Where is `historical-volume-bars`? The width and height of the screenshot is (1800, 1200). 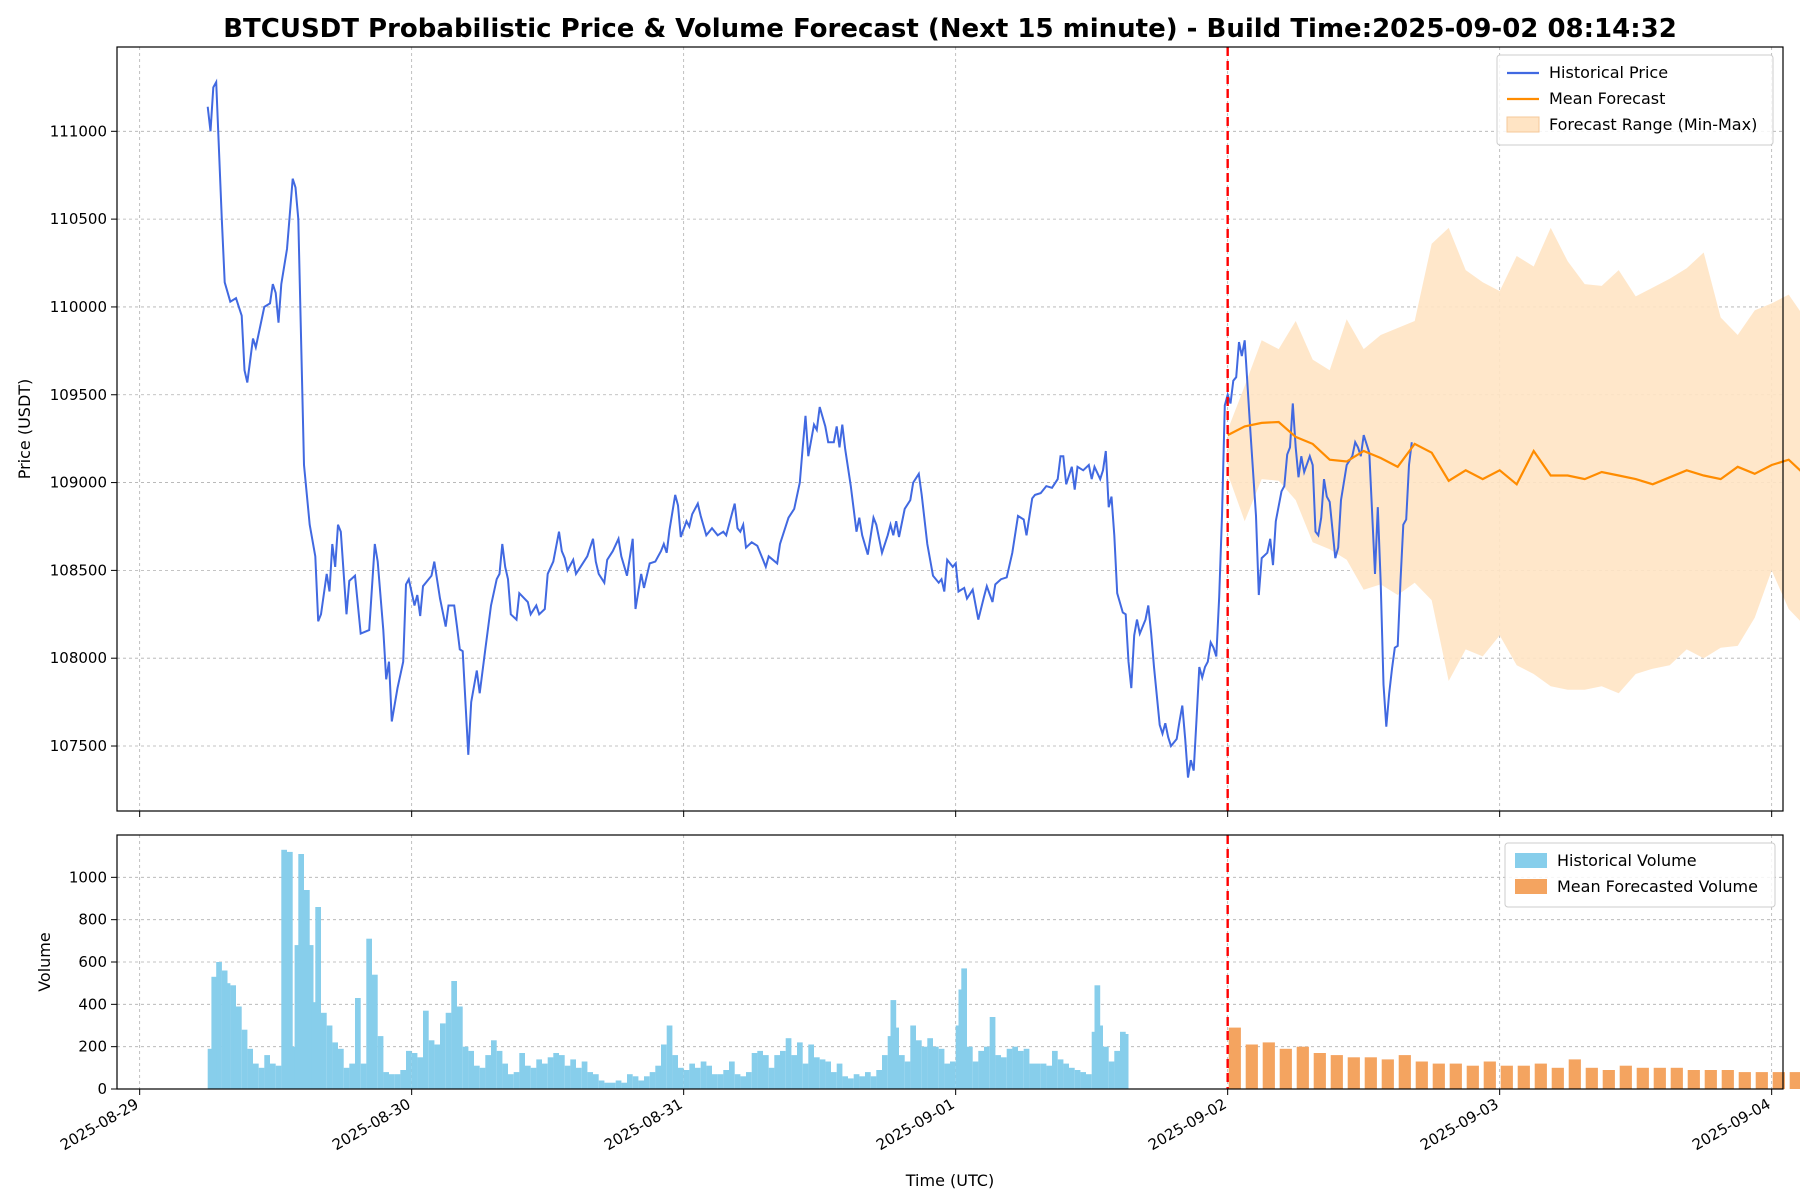
historical-volume-bars is located at coordinates (668, 969).